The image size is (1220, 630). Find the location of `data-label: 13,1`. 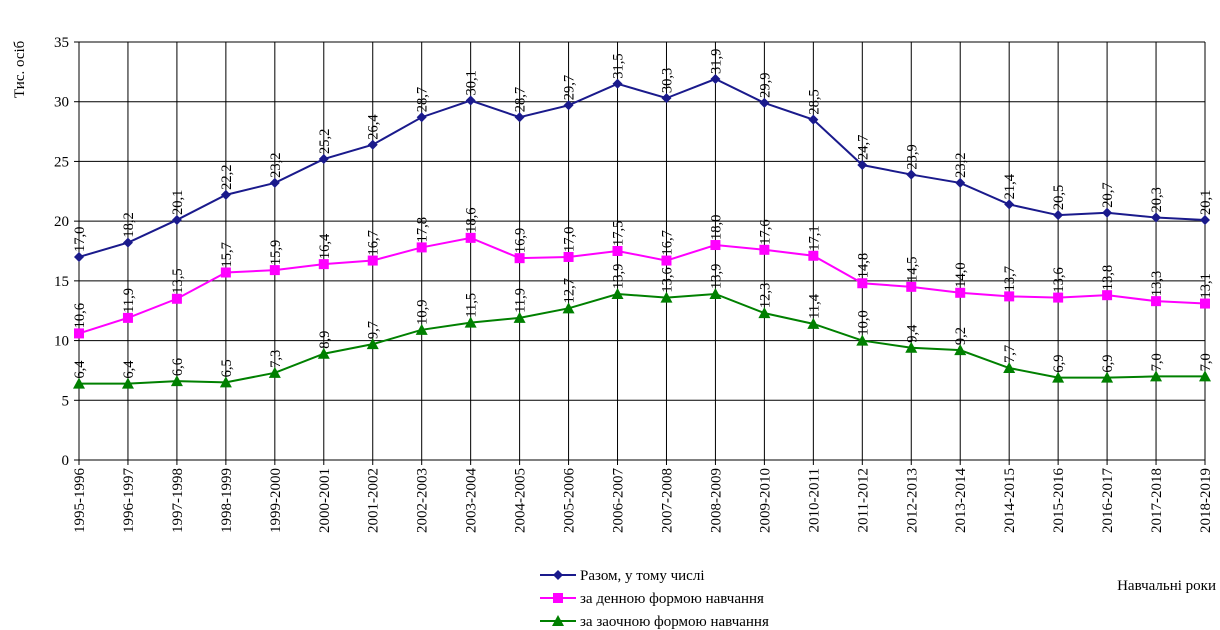

data-label: 13,1 is located at coordinates (1206, 285).